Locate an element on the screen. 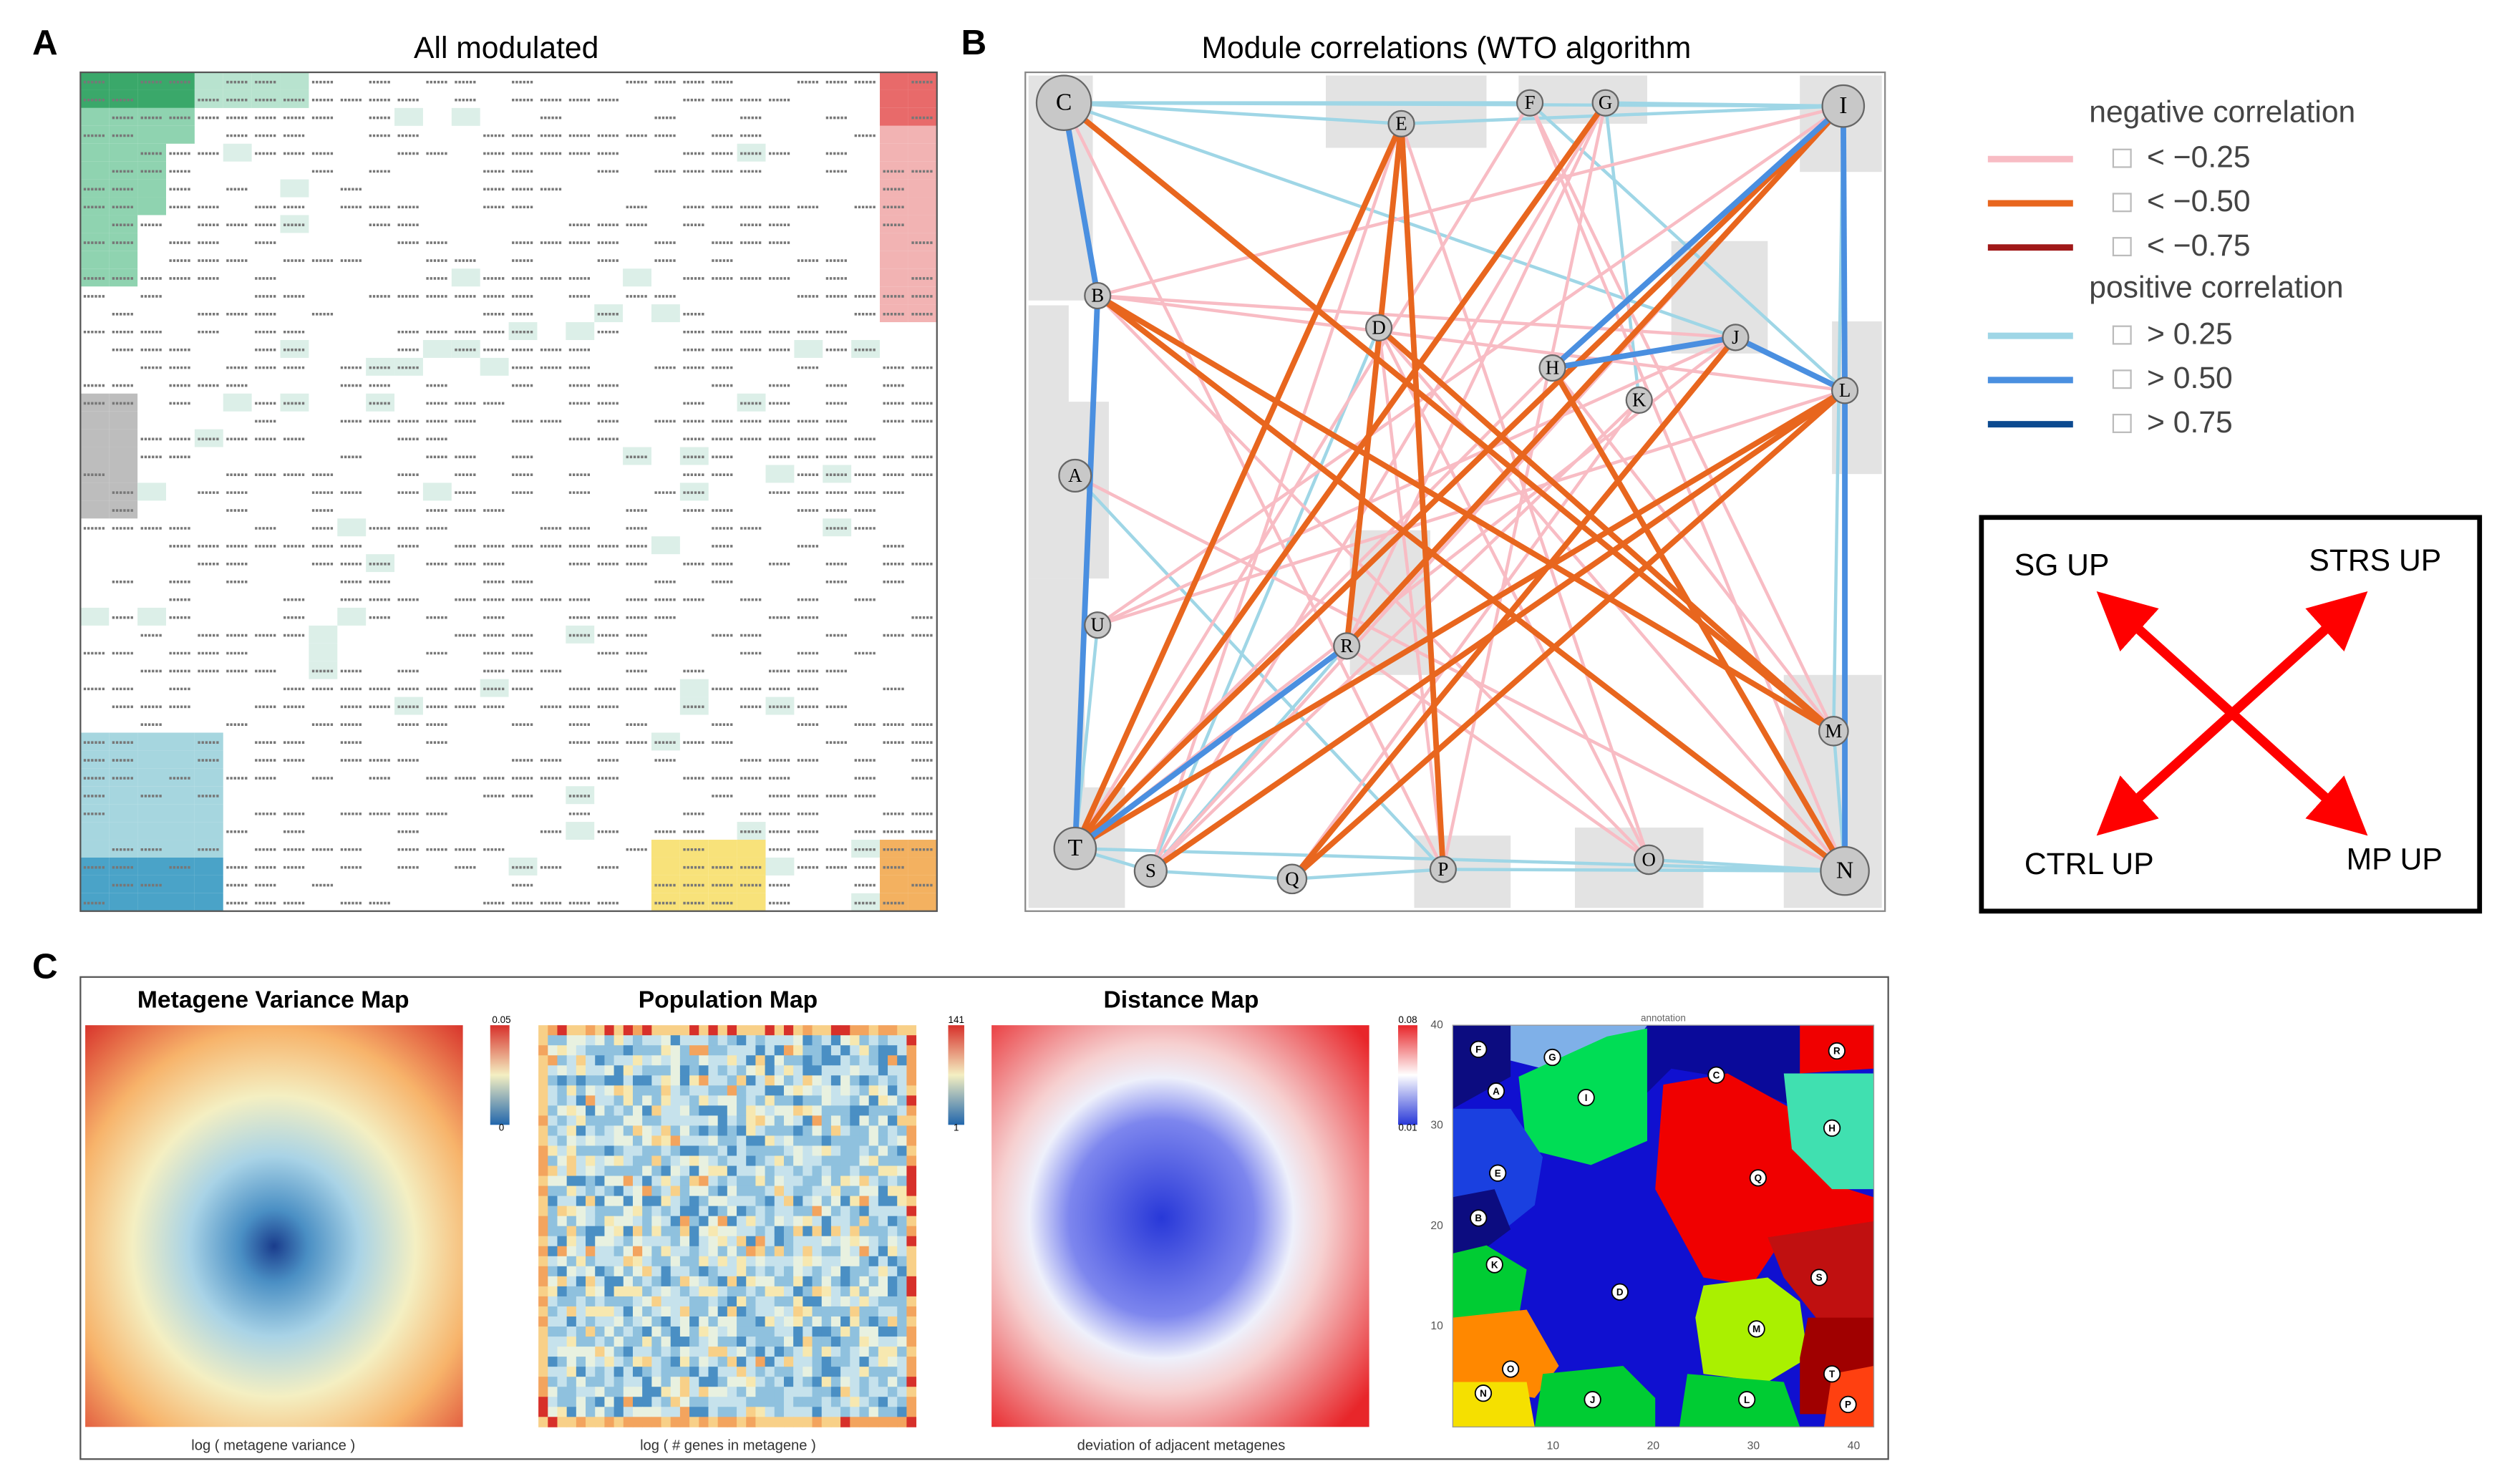  node-label: F is located at coordinates (1530, 103).